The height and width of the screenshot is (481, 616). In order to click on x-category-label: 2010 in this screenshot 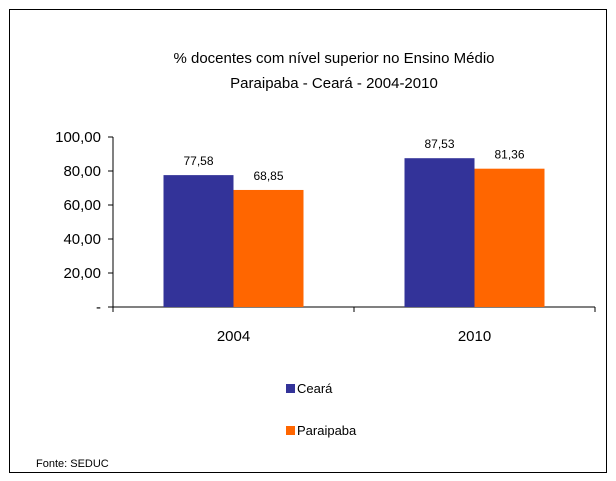, I will do `click(474, 336)`.